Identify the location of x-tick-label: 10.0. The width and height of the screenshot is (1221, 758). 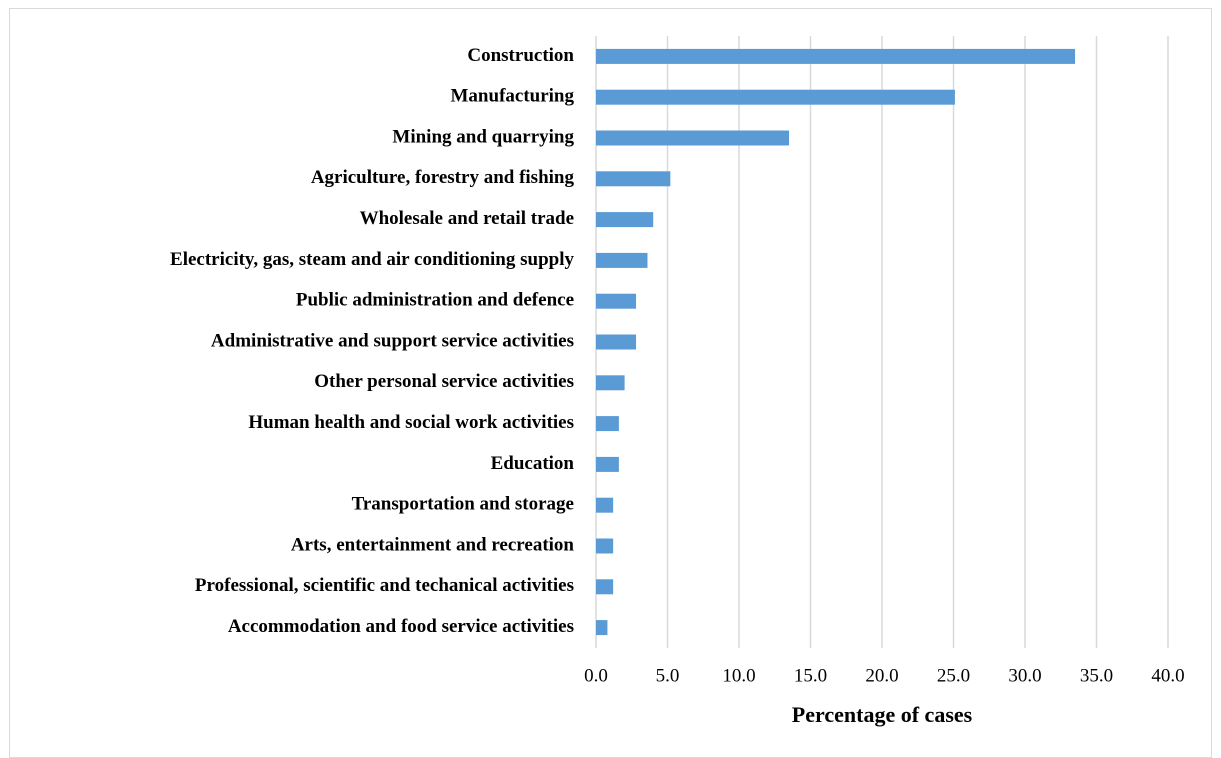
(738, 675).